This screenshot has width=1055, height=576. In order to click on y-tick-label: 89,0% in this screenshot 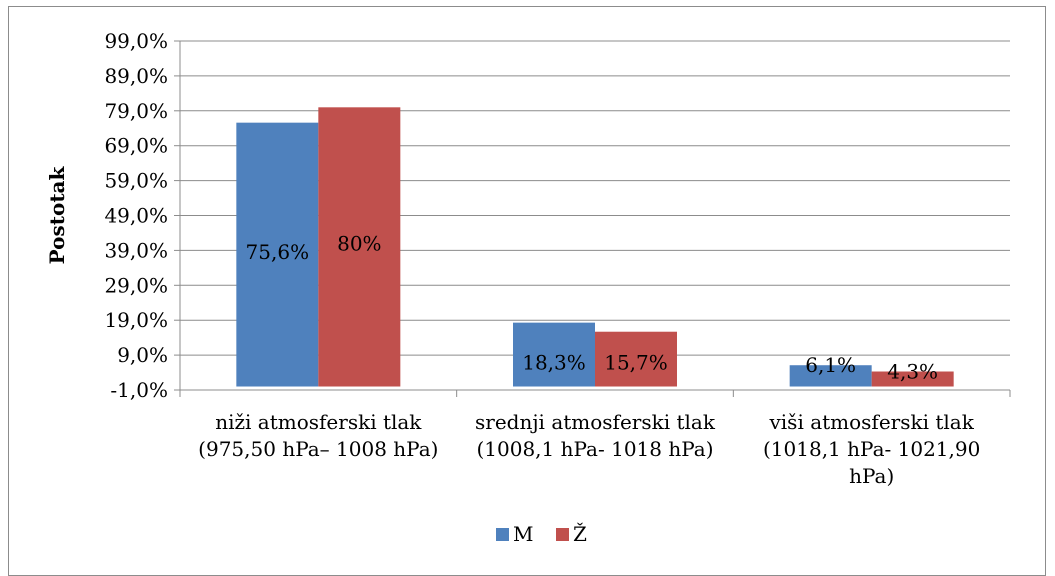, I will do `click(136, 76)`.